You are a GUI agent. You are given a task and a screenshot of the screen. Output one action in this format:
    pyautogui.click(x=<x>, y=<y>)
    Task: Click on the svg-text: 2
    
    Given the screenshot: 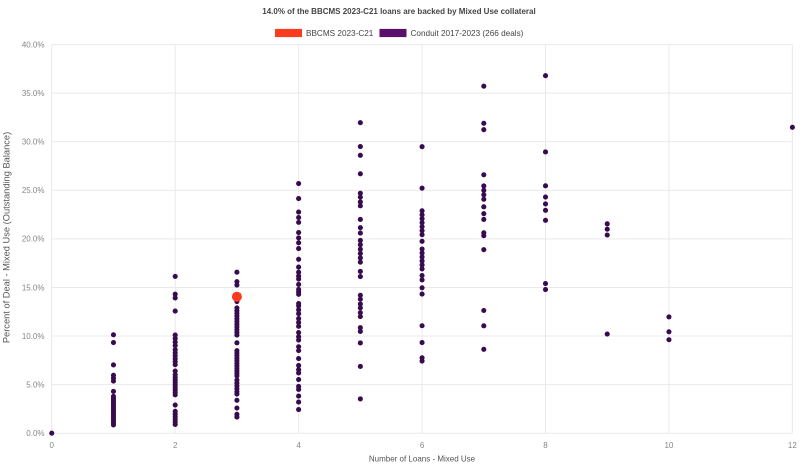 What is the action you would take?
    pyautogui.click(x=175, y=445)
    